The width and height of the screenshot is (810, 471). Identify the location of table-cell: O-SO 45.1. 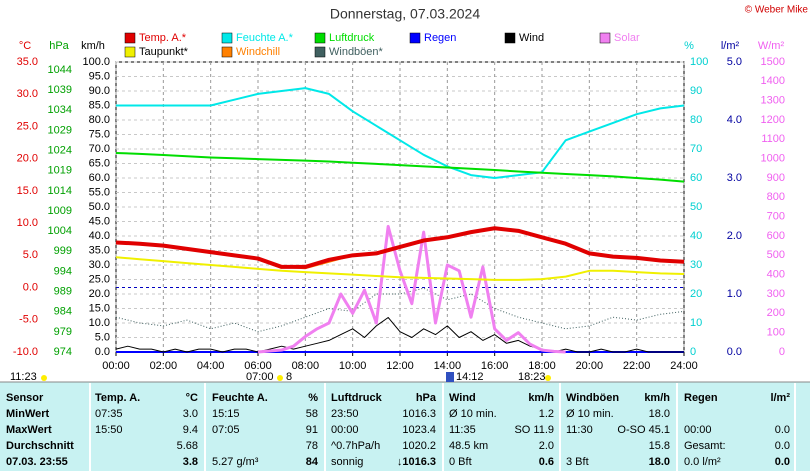
(643, 430).